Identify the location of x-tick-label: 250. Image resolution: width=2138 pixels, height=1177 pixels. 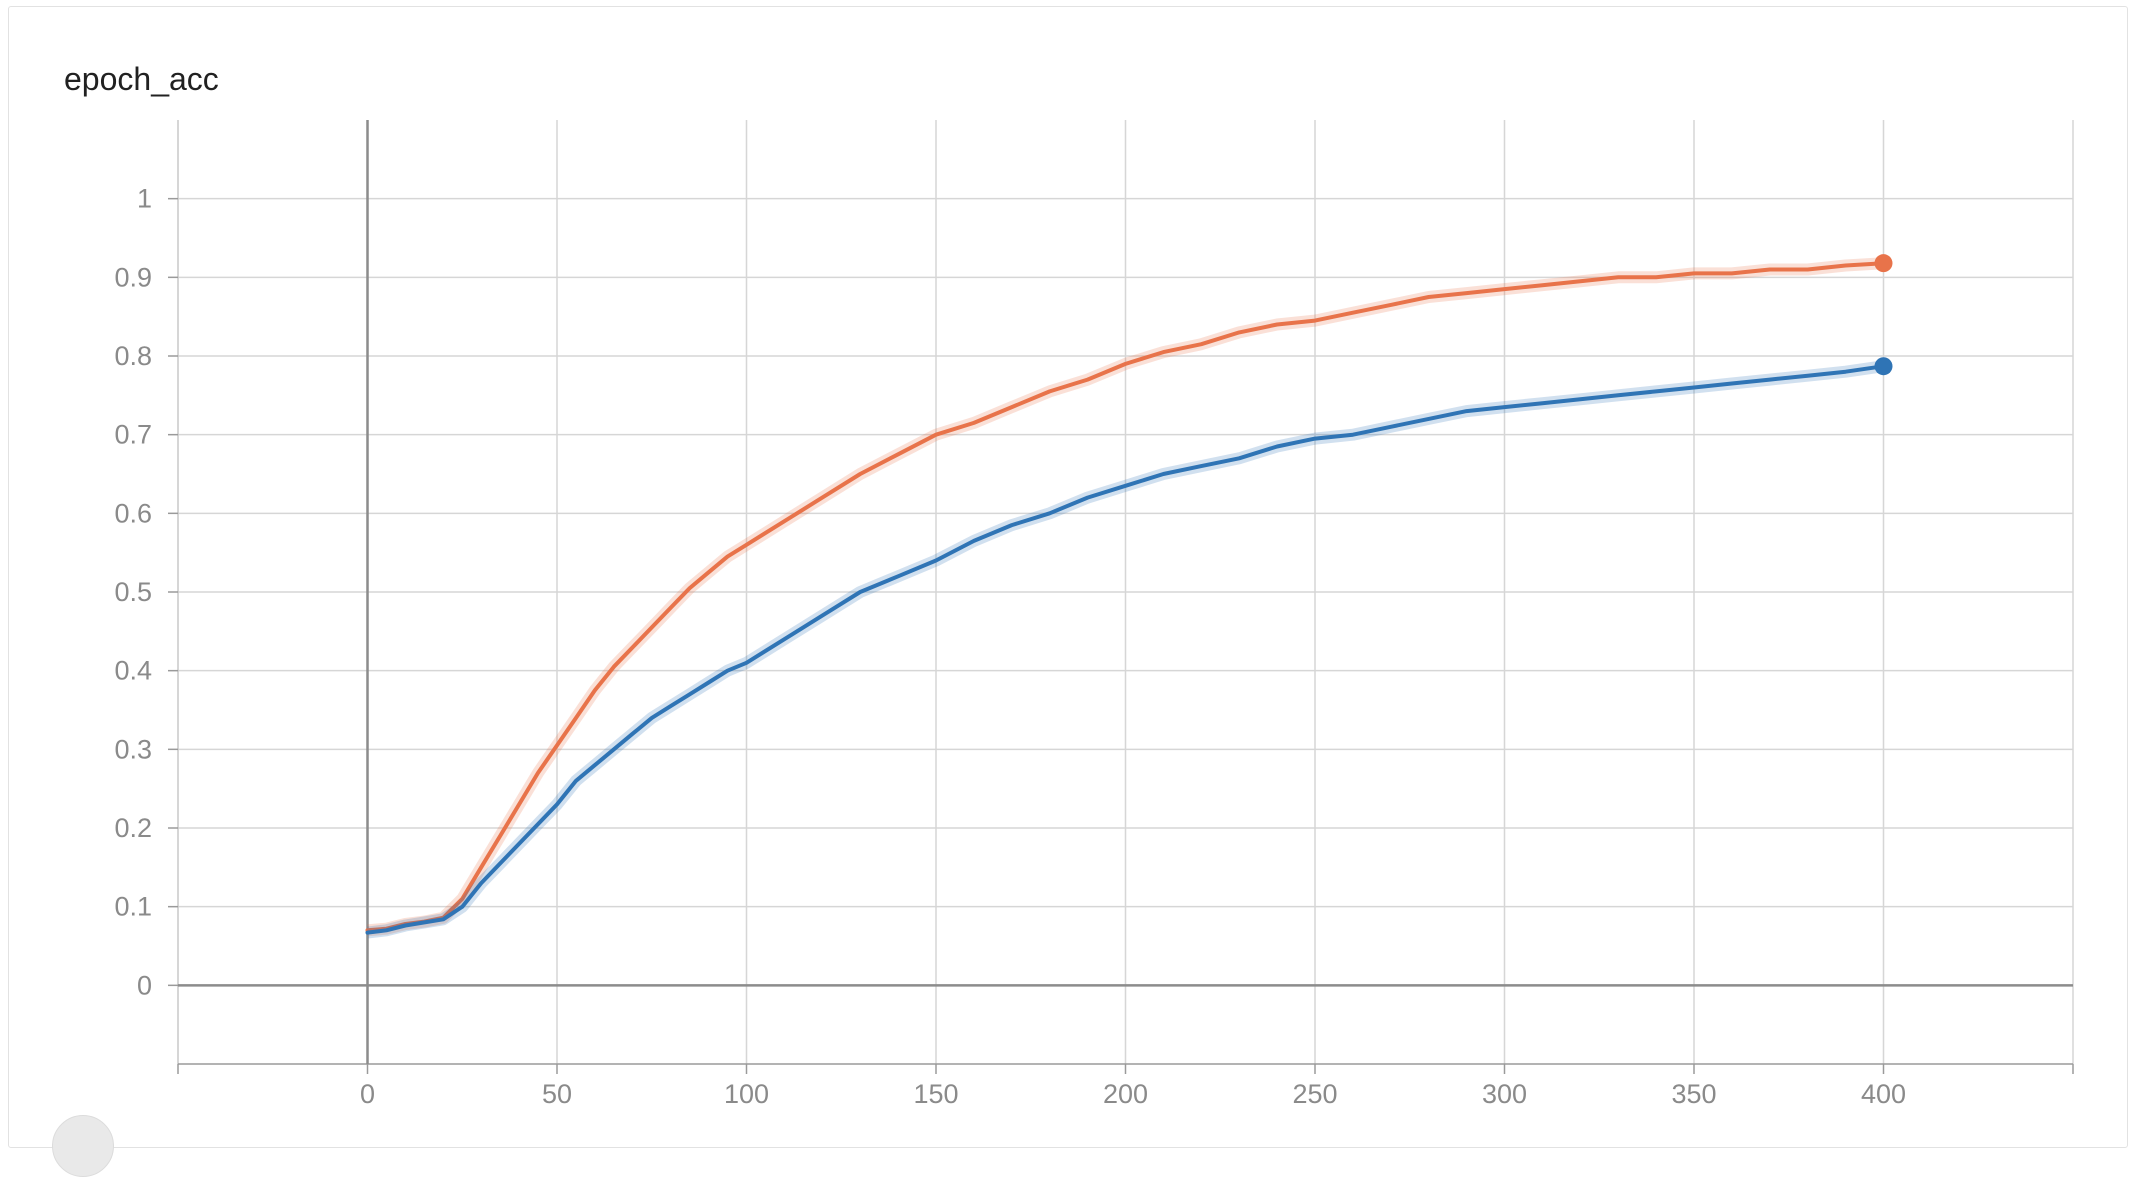
(1314, 1094).